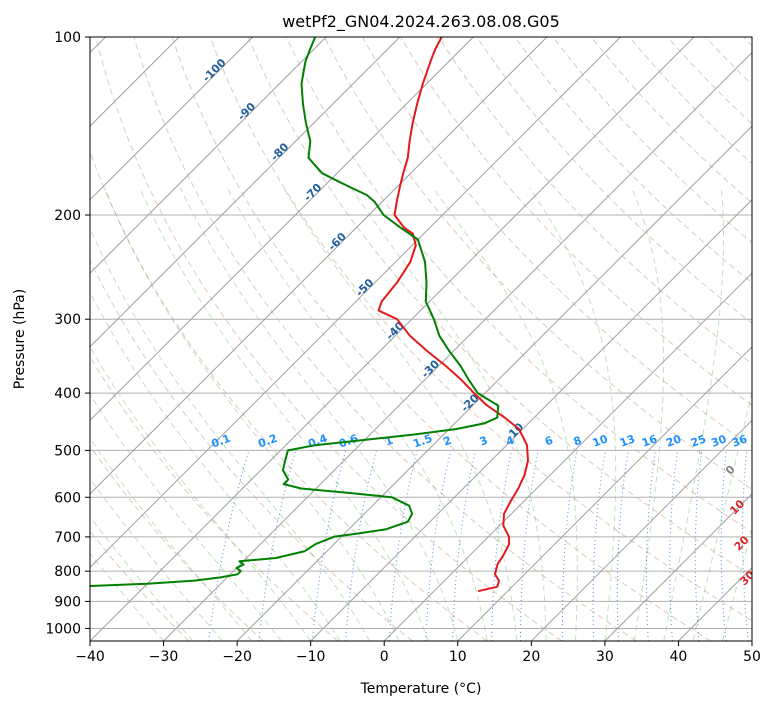 The image size is (775, 708). I want to click on mixing-ratio-label: 6, so click(549, 441).